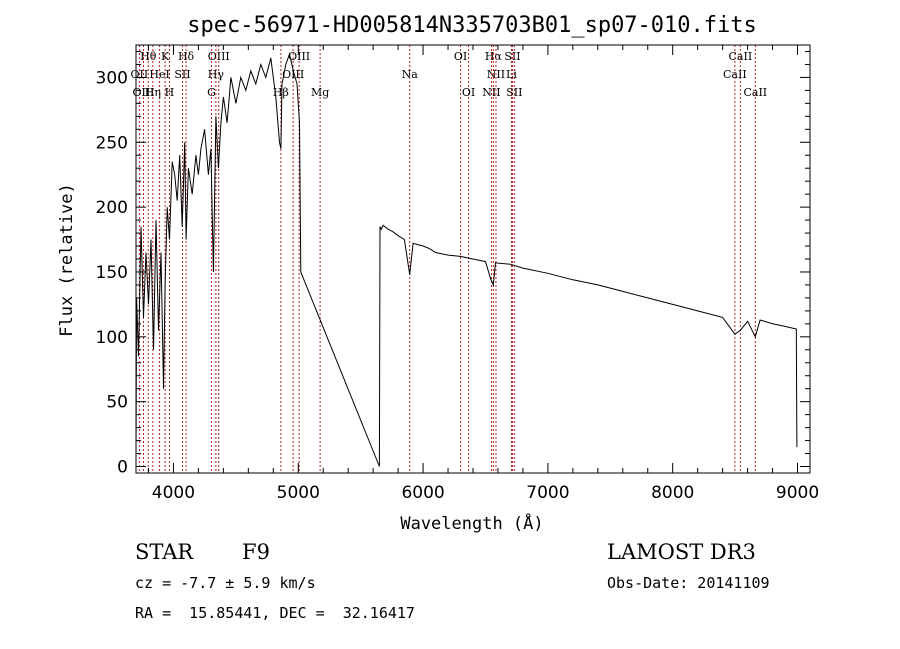  I want to click on x-axis-label: Wavelength (Å), so click(471, 523).